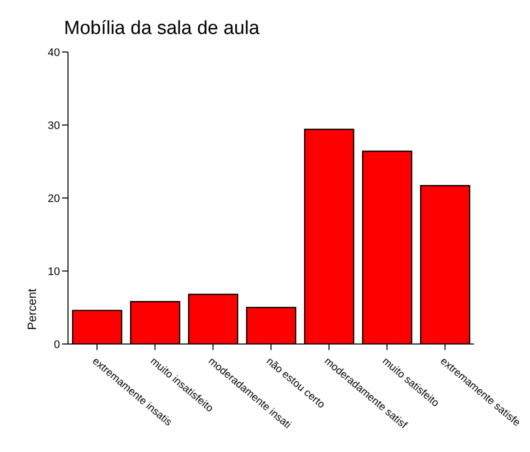 The image size is (530, 452). What do you see at coordinates (57, 344) in the screenshot?
I see `y-tick-label: 0` at bounding box center [57, 344].